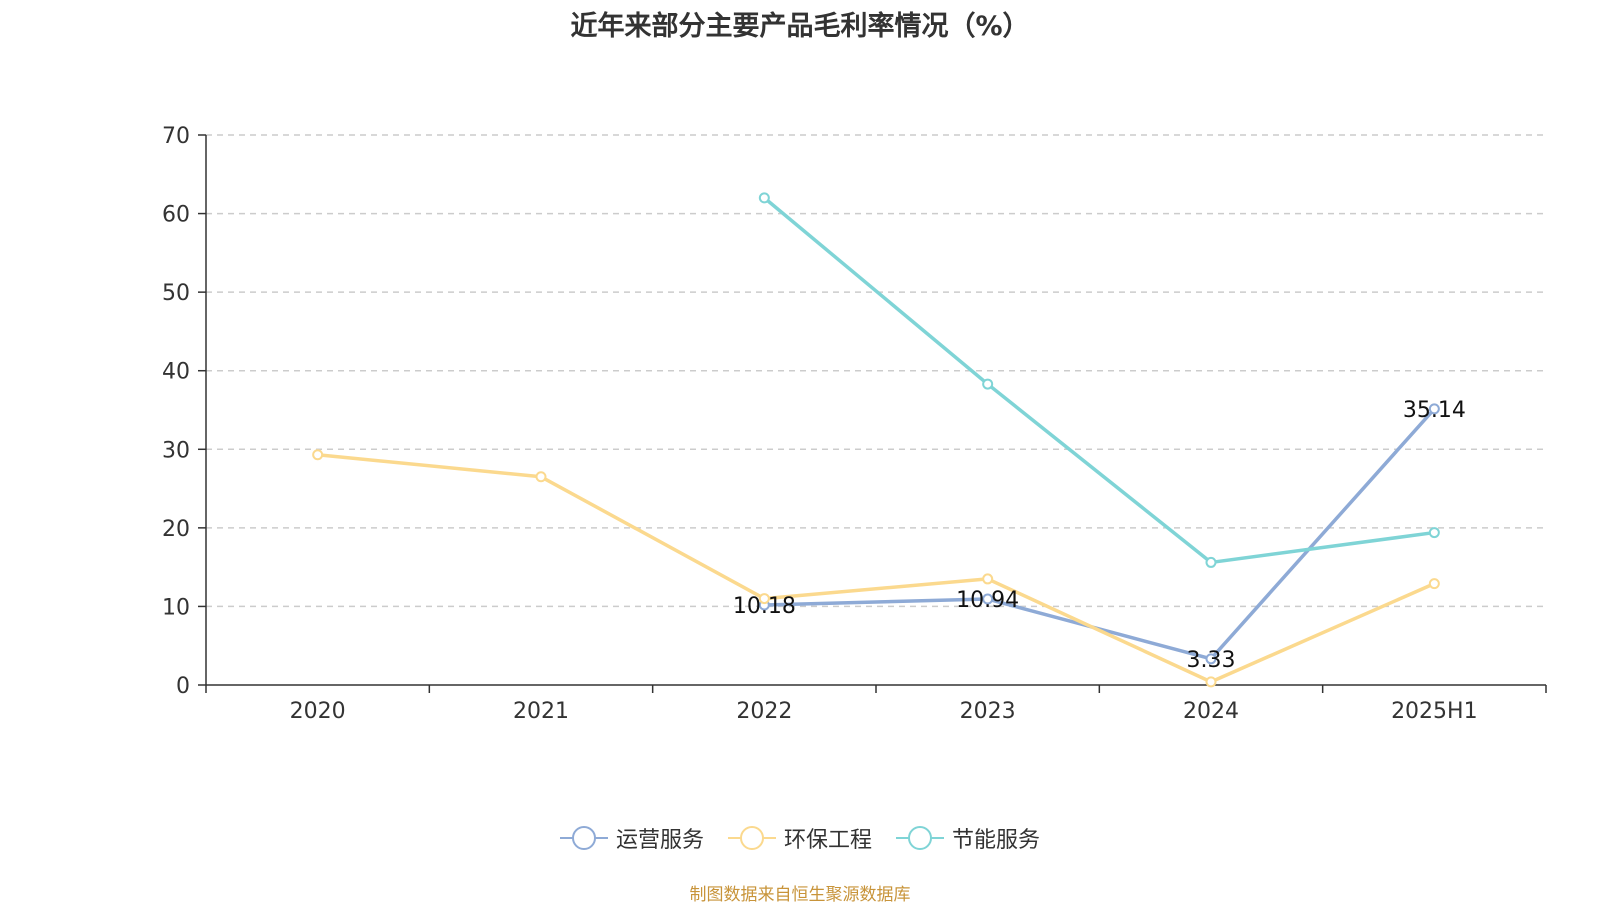  Describe the element at coordinates (988, 711) in the screenshot. I see `x-tick-label: 2023` at that location.